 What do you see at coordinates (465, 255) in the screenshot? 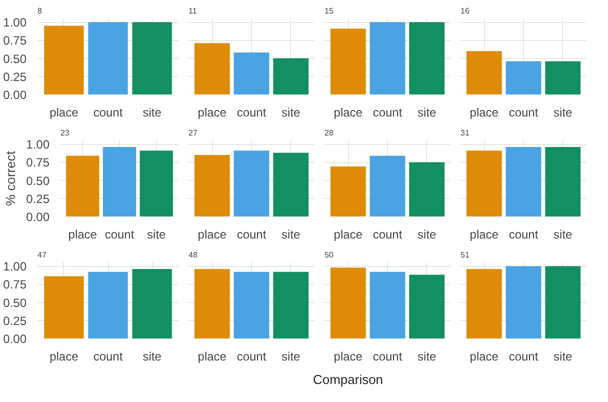
I see `chart-title: 51` at bounding box center [465, 255].